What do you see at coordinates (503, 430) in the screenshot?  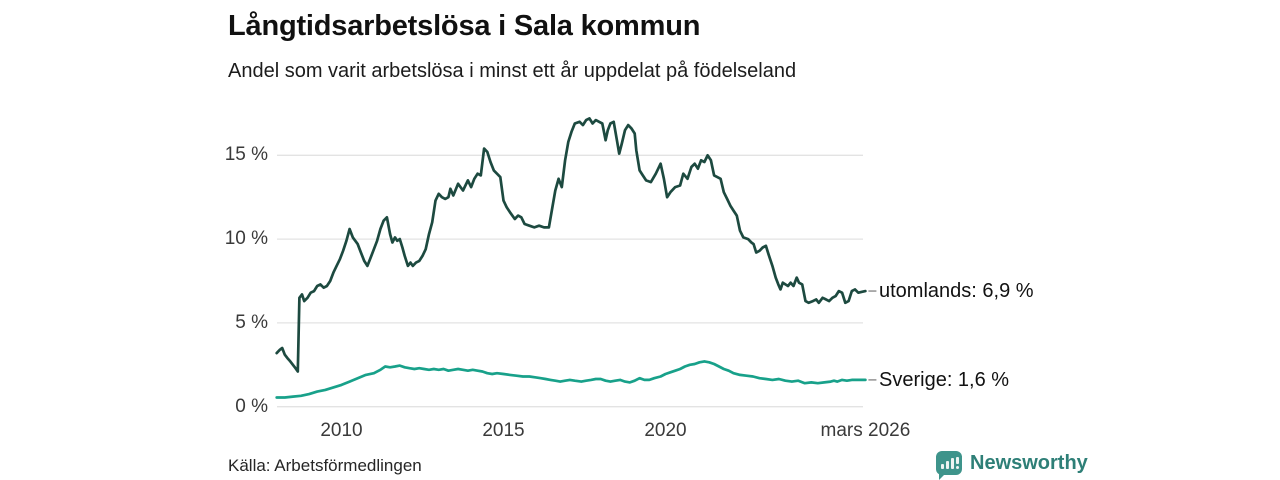 I see `x-axis-label: 2015` at bounding box center [503, 430].